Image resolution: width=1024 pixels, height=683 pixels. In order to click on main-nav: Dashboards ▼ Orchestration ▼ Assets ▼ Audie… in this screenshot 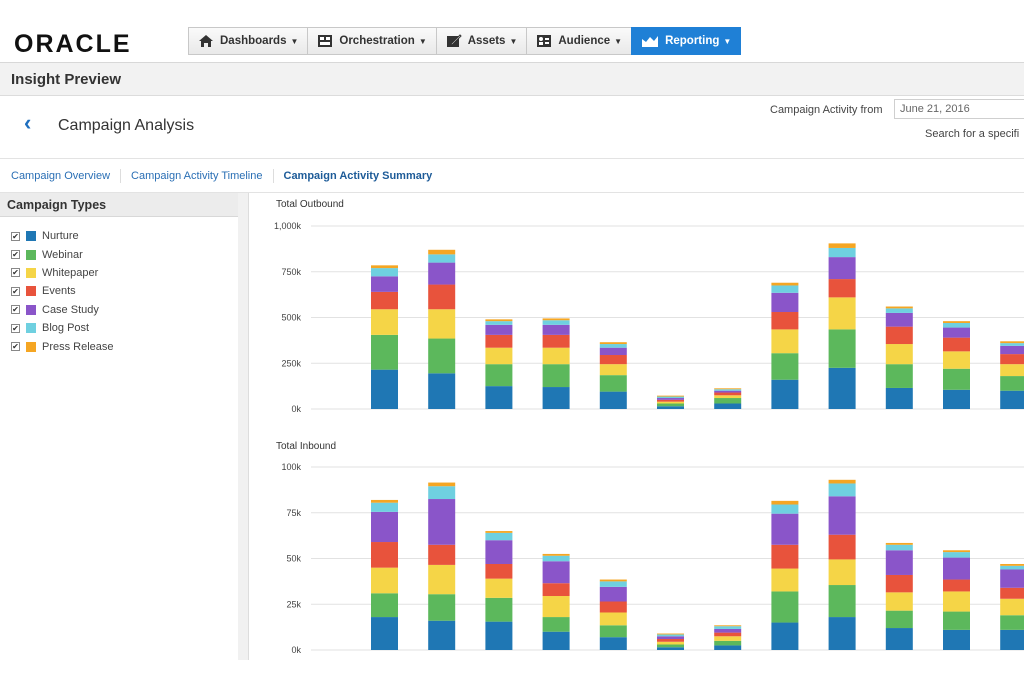, I will do `click(465, 42)`.